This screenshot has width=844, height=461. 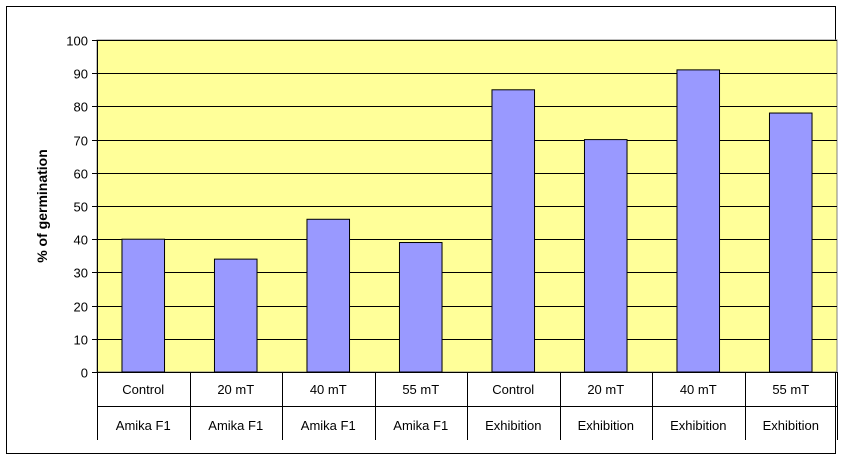 I want to click on y-tick-label: 20, so click(x=81, y=307).